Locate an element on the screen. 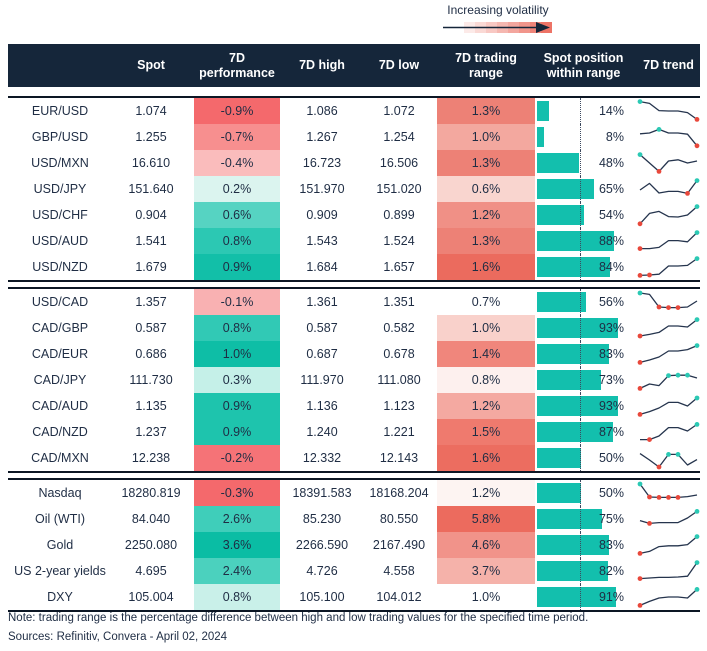 The image size is (707, 651). spot-value: 1.074 is located at coordinates (151, 111).